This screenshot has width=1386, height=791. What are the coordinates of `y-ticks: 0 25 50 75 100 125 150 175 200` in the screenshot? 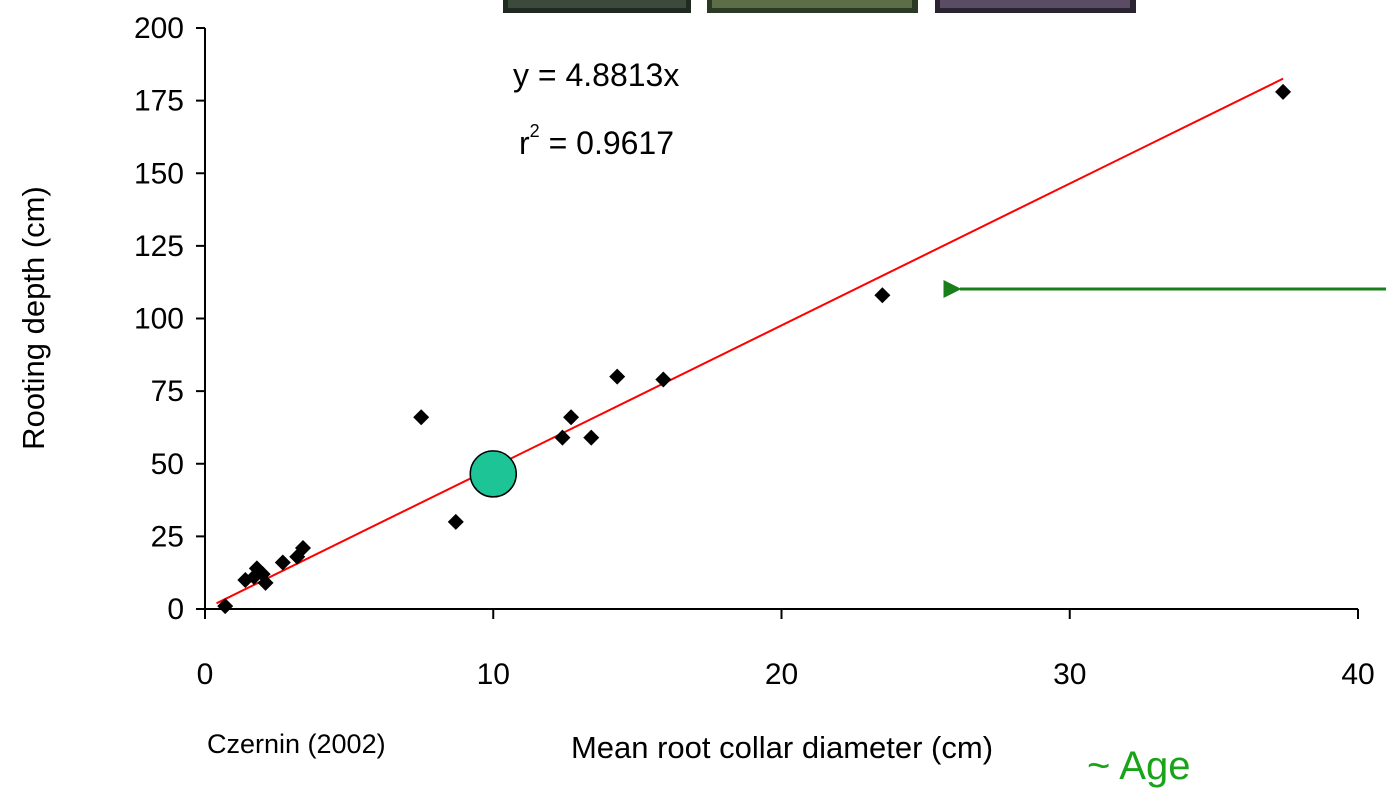 It's located at (169, 319).